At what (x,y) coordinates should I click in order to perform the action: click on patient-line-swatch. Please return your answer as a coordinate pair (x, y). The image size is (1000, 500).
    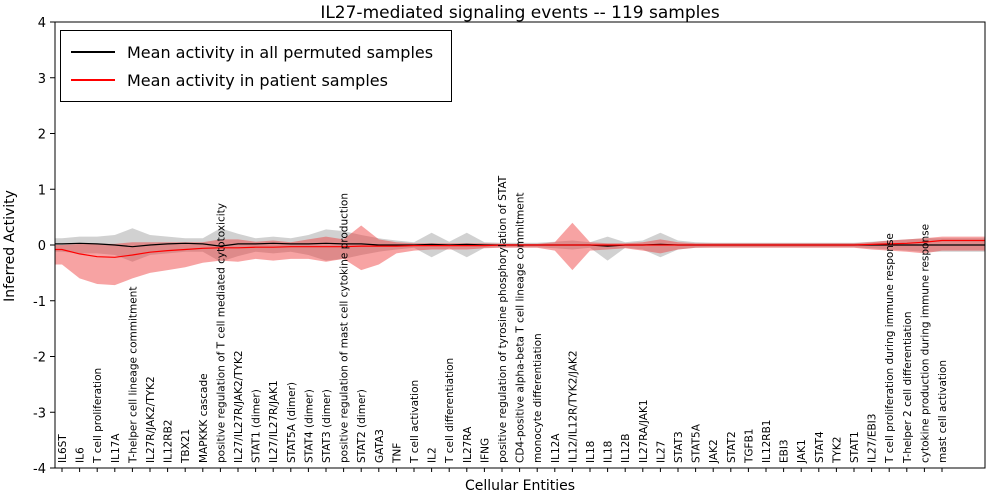
    Looking at the image, I should click on (93, 80).